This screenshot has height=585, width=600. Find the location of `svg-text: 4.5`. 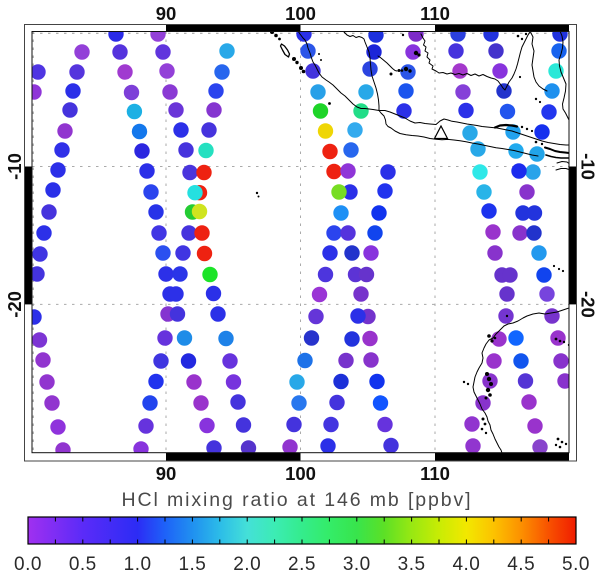

svg-text: 4.5 is located at coordinates (521, 564).